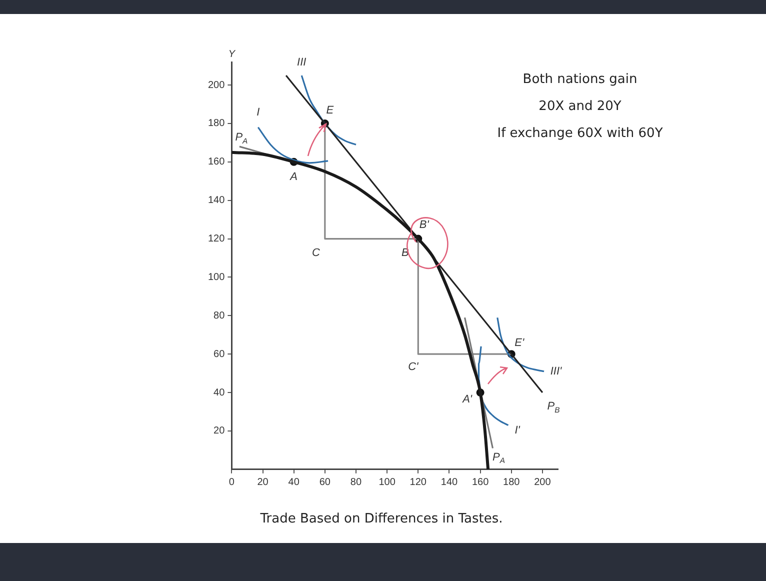  What do you see at coordinates (325, 482) in the screenshot?
I see `x-tick-label: 60` at bounding box center [325, 482].